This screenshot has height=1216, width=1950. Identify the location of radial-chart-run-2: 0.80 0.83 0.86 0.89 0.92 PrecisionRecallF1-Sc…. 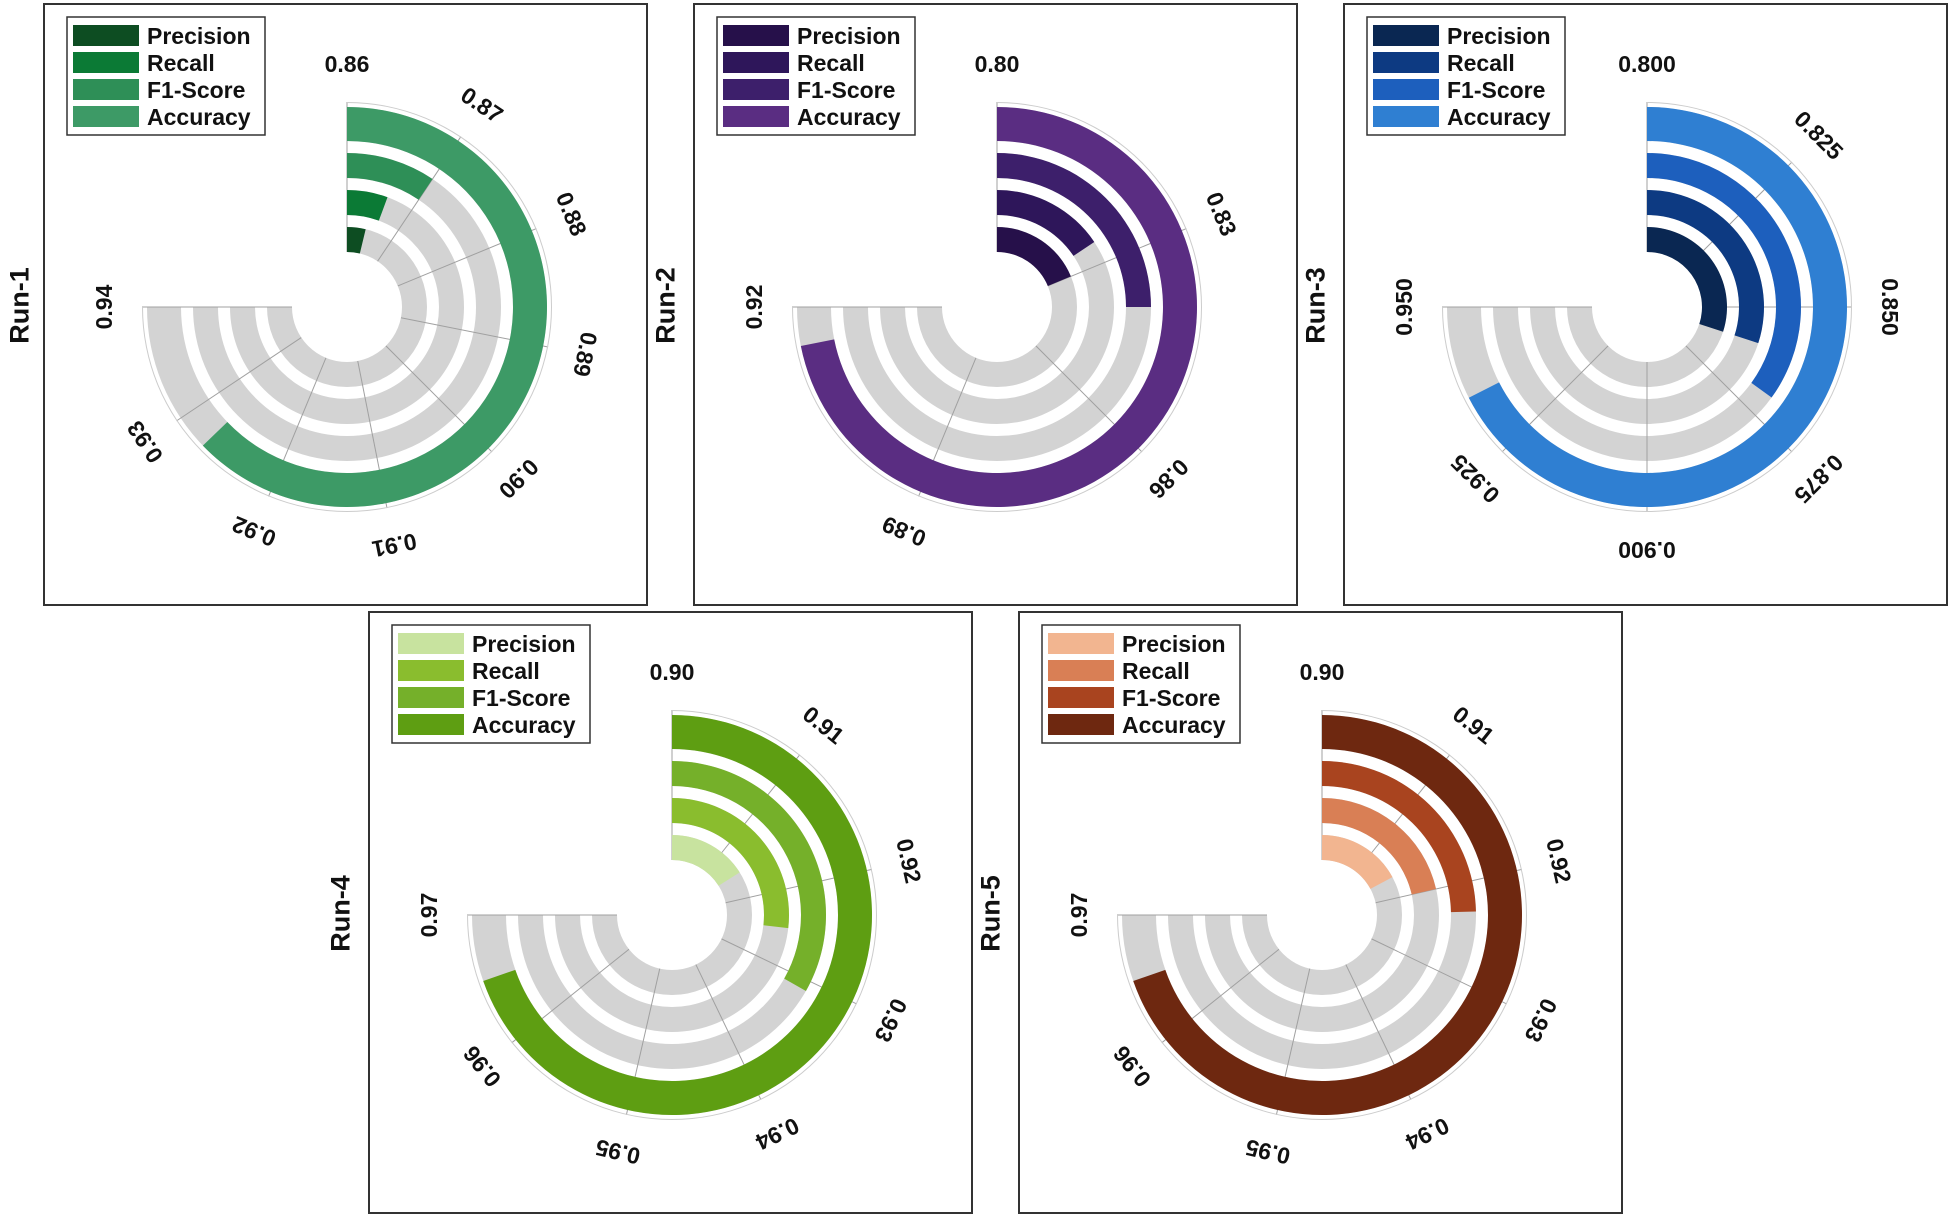
(979, 284).